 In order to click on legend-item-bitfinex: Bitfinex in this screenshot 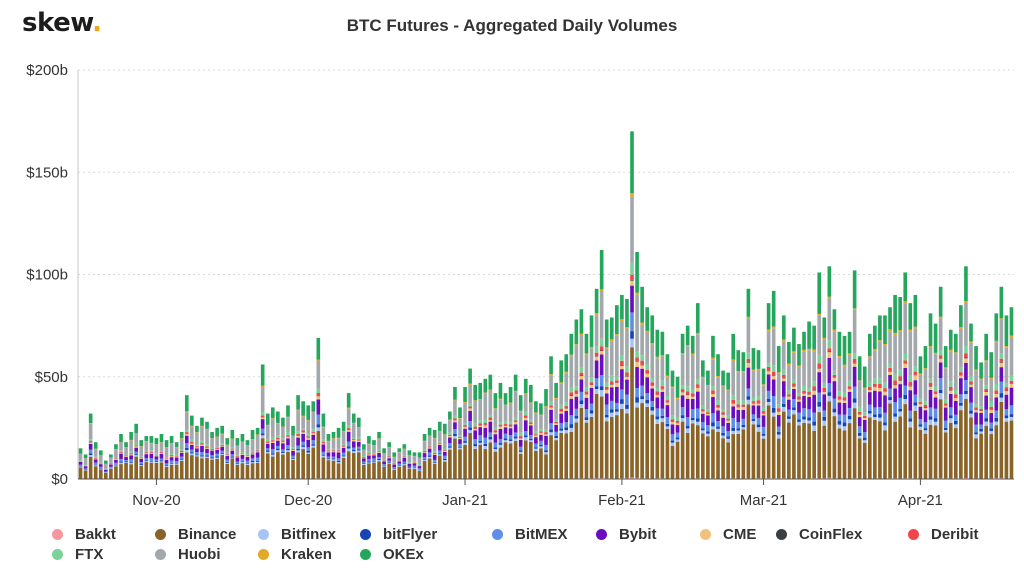, I will do `click(297, 534)`.